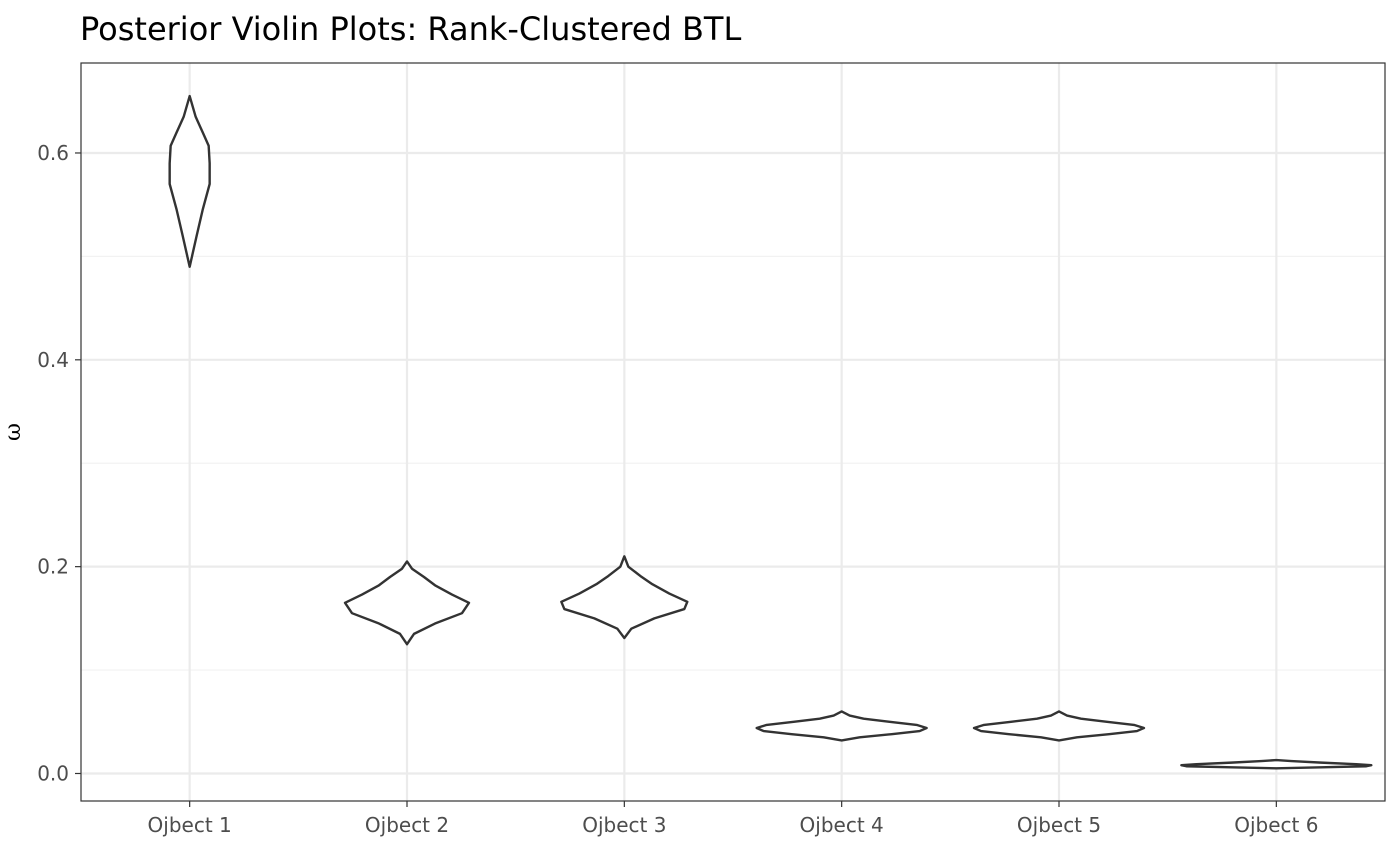 This screenshot has height=865, width=1400. Describe the element at coordinates (190, 825) in the screenshot. I see `x-tick-label: Ojbect 1` at that location.